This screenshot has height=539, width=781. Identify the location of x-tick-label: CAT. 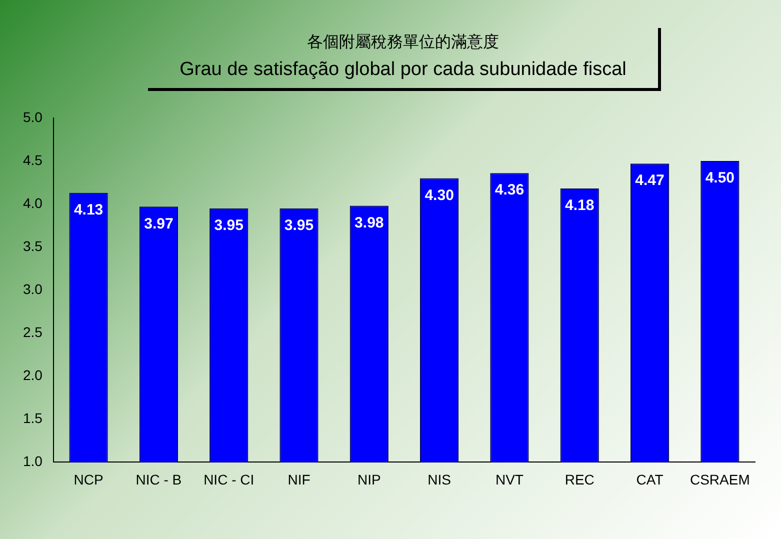
(650, 479).